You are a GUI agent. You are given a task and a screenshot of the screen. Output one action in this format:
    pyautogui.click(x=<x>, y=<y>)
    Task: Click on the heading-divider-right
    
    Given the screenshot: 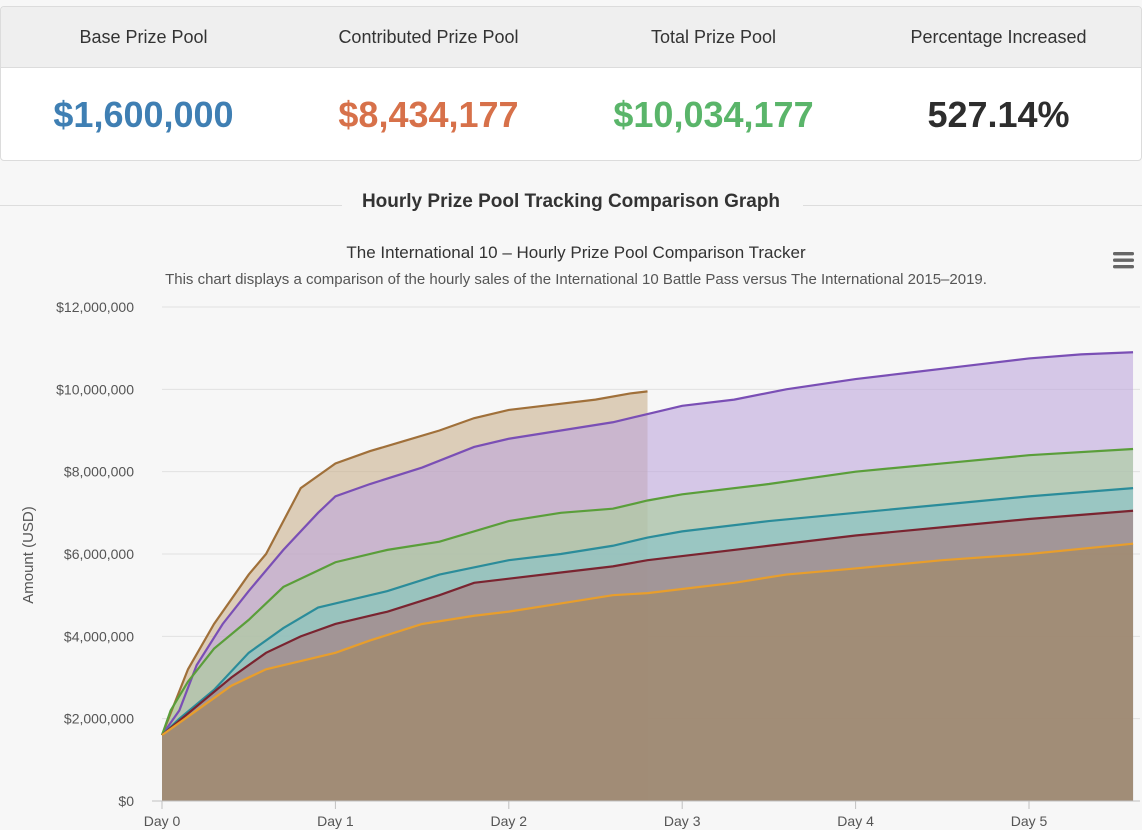 What is the action you would take?
    pyautogui.click(x=972, y=205)
    